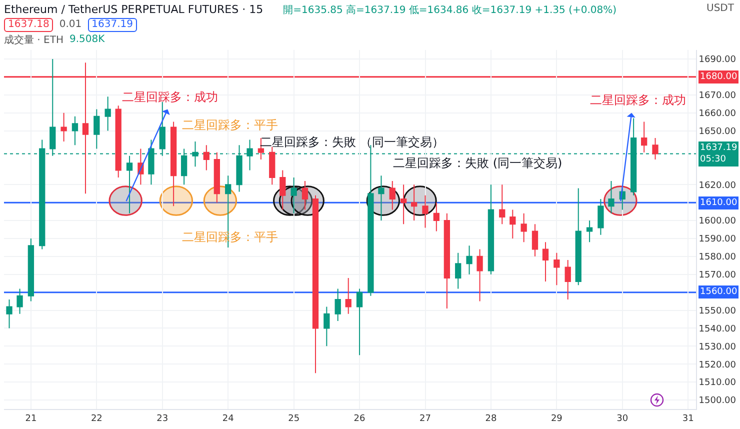 The image size is (740, 429). I want to click on y-tick-label: 1580.00, so click(717, 257).